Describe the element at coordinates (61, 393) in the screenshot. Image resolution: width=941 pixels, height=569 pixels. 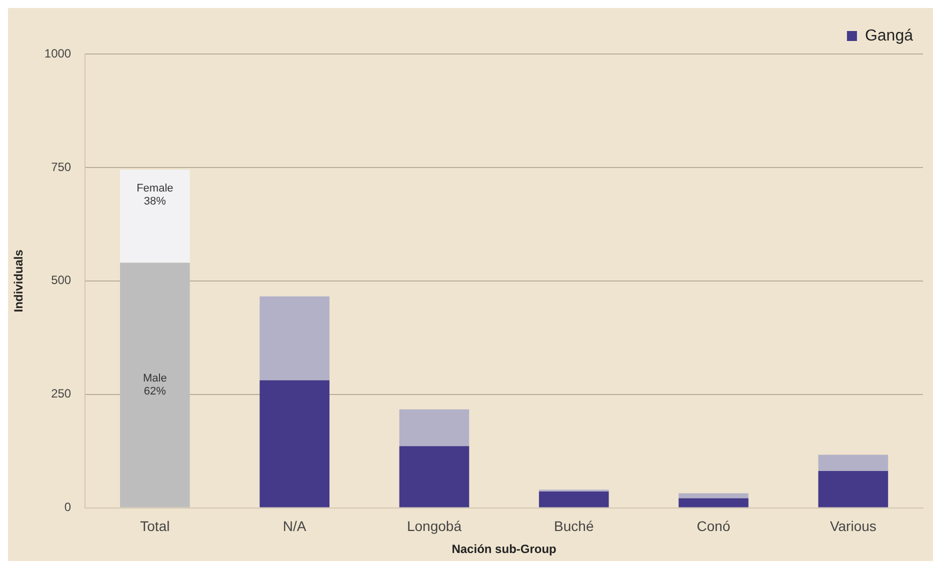
I see `y-tick-label: 250` at that location.